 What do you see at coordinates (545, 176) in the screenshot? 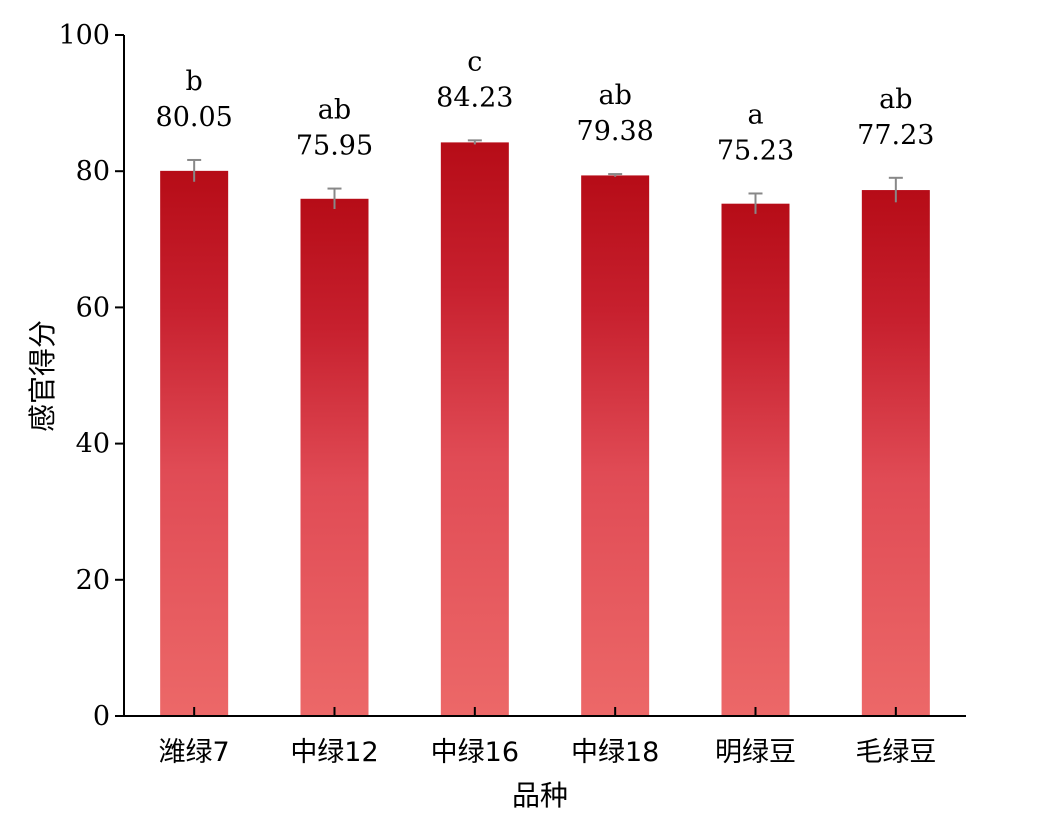
I see `error-bars-group` at bounding box center [545, 176].